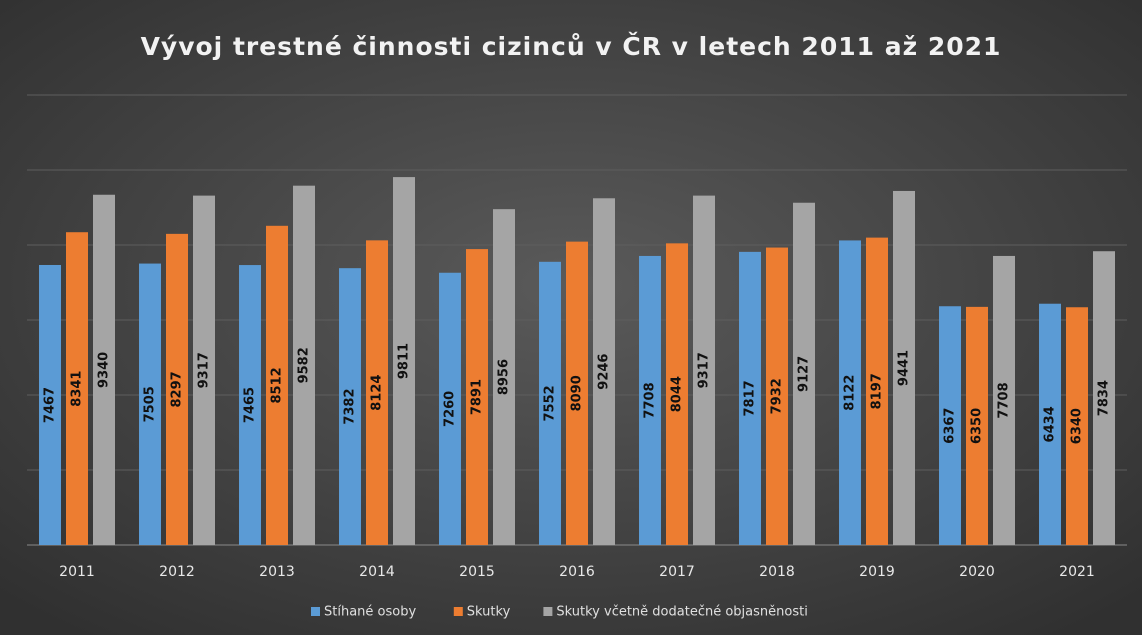 This screenshot has width=1142, height=635. I want to click on x-tick-label: 2016, so click(577, 572).